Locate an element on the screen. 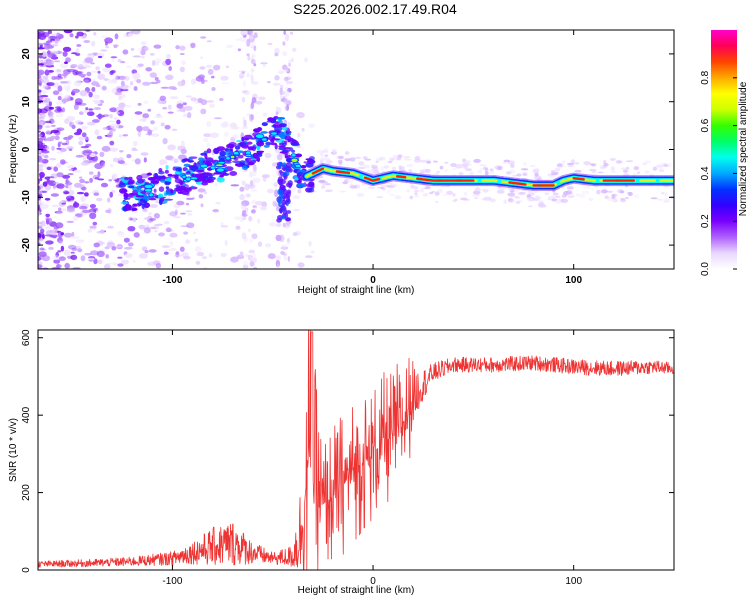  colorbar-tick-label: 0.6 is located at coordinates (705, 125).